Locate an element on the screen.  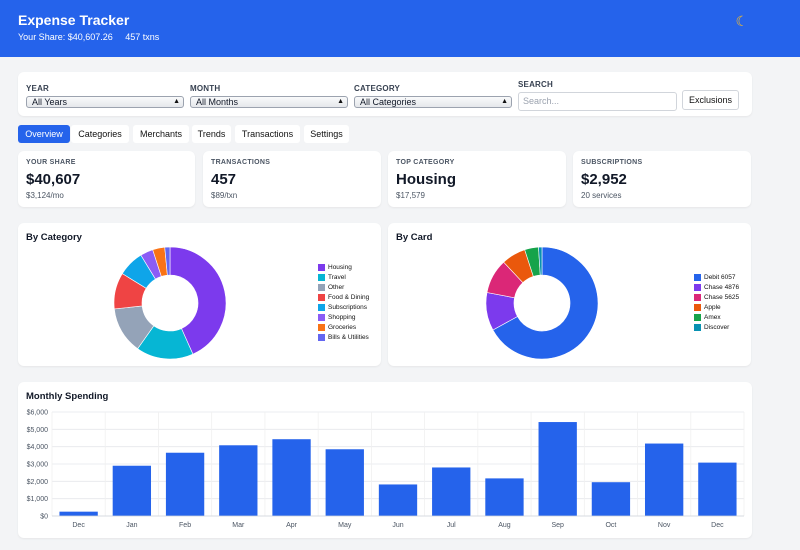
legend-item: Subscriptions is located at coordinates (343, 309).